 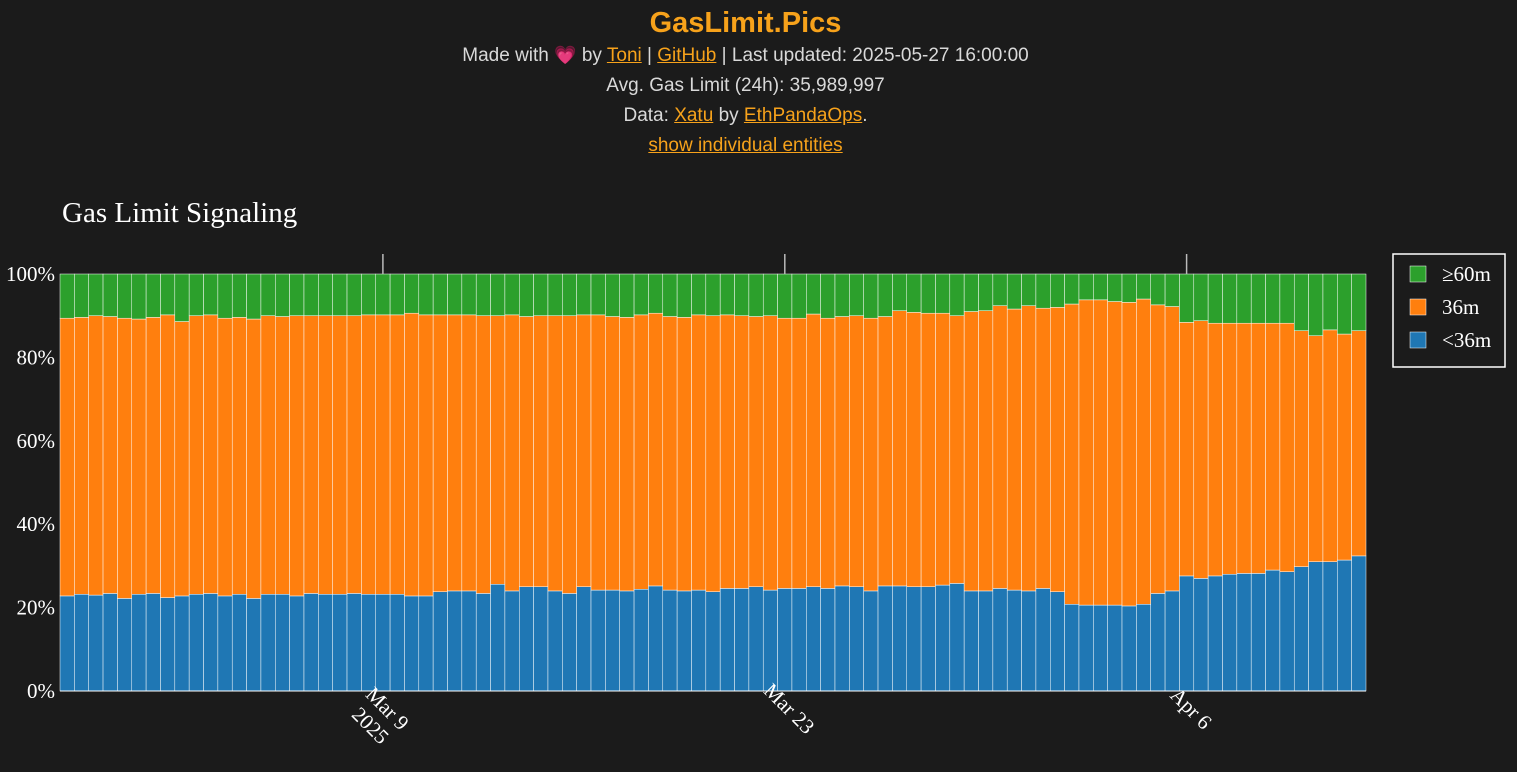 What do you see at coordinates (36, 357) in the screenshot?
I see `y-tick-label: 80%` at bounding box center [36, 357].